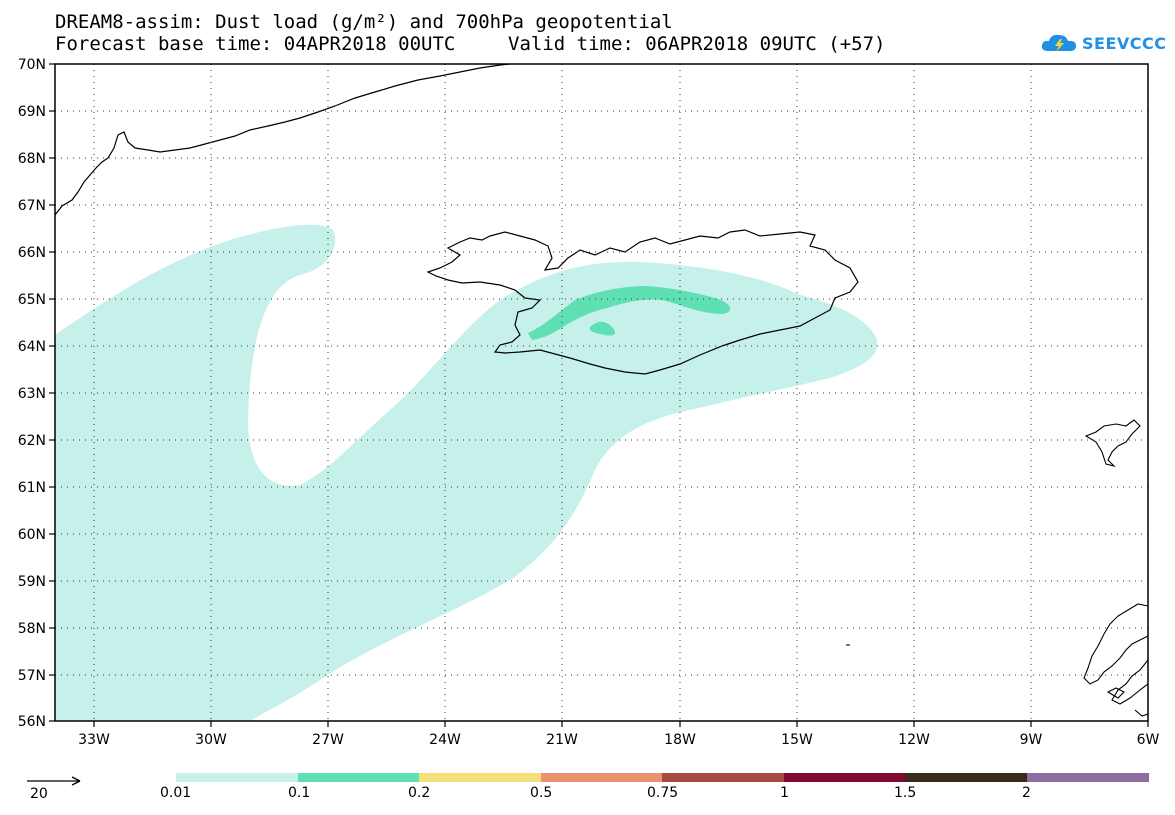 This screenshot has height=815, width=1175. I want to click on lat-label: 58N, so click(32, 629).